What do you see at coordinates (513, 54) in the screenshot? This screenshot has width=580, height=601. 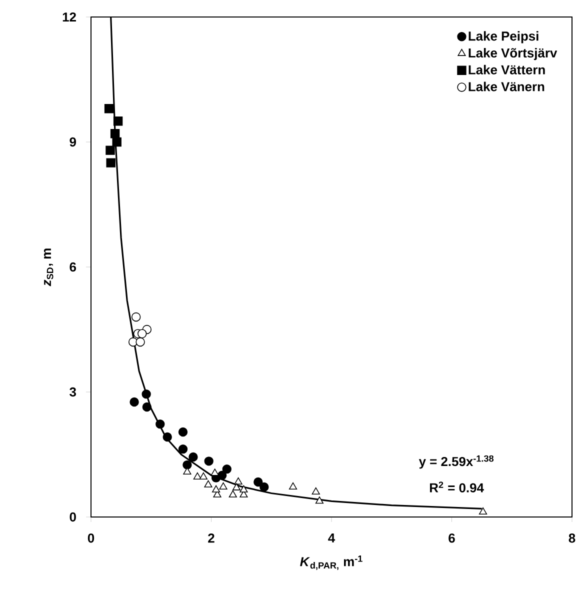 I see `legend-label: Lake Võrtsjärv` at bounding box center [513, 54].